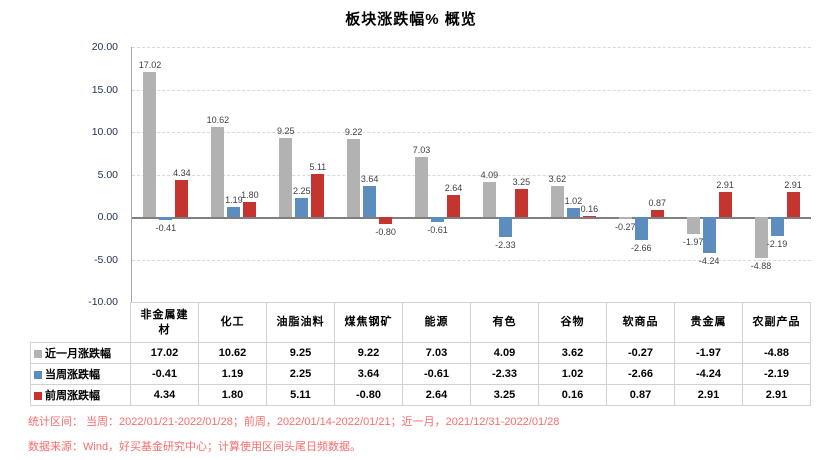 This screenshot has height=460, width=822. Describe the element at coordinates (232, 395) in the screenshot. I see `table-value-cell: 1.80` at that location.